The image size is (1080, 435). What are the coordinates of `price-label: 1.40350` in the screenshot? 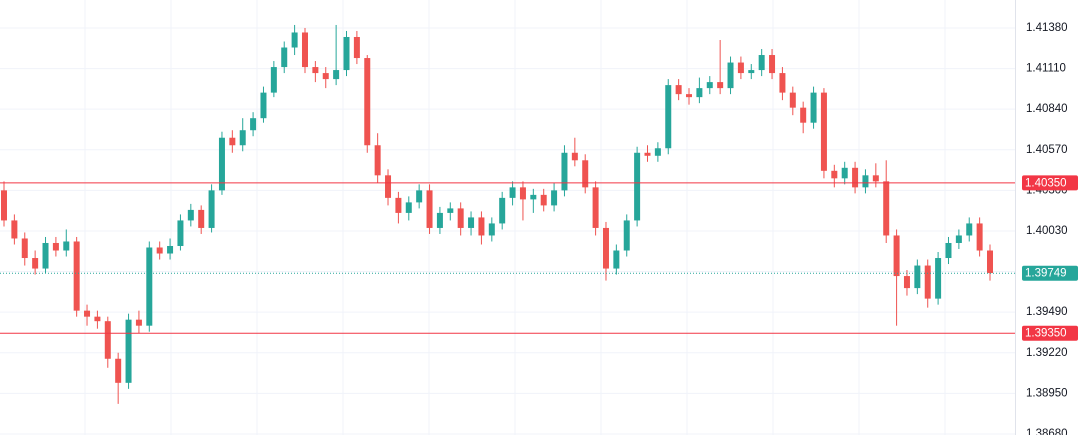 It's located at (1046, 183).